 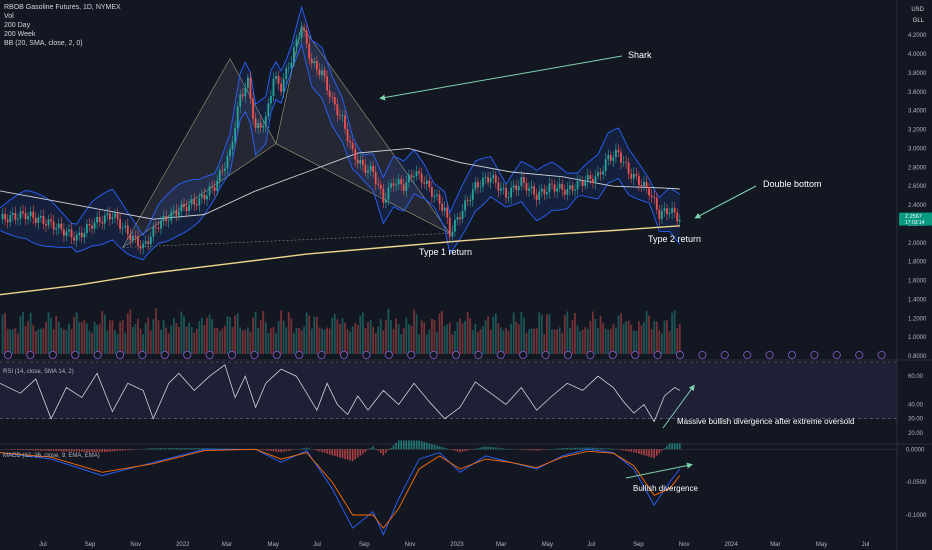 I want to click on symbol-title: RBOB Gasoline Futures, 1D, NYMEX, so click(x=62, y=7).